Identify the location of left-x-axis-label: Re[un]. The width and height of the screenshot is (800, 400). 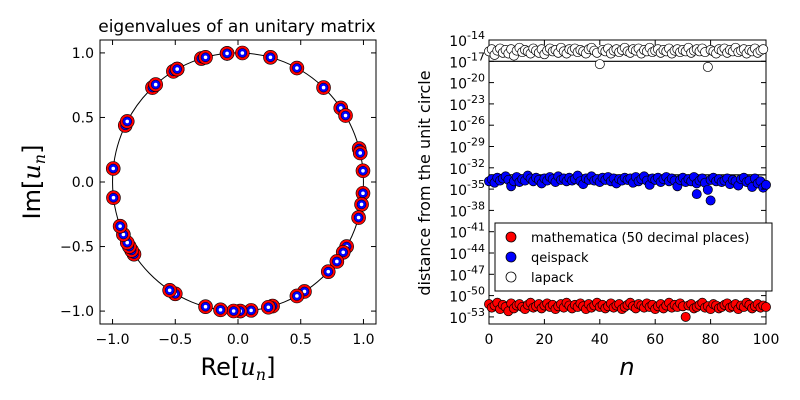
(238, 368).